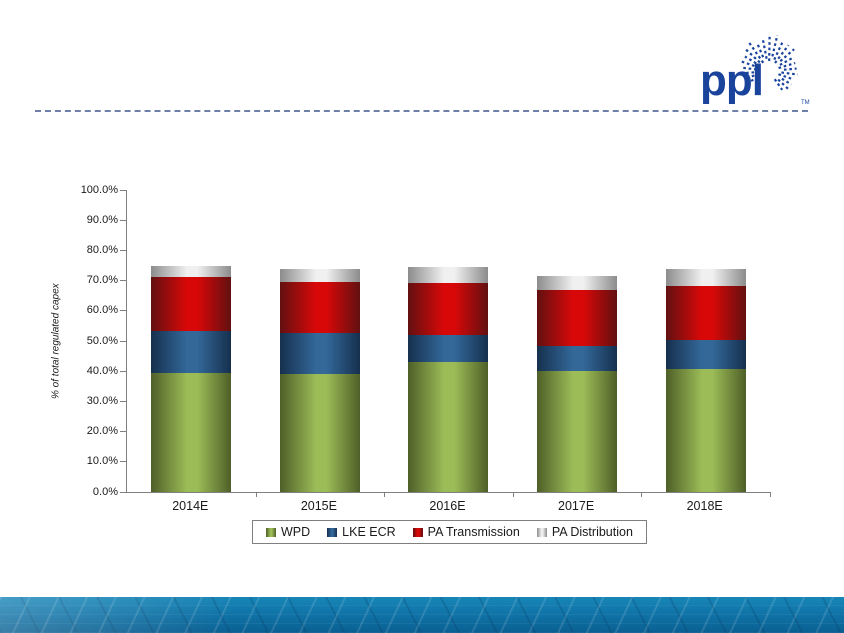  I want to click on footer-photo-band, so click(422, 615).